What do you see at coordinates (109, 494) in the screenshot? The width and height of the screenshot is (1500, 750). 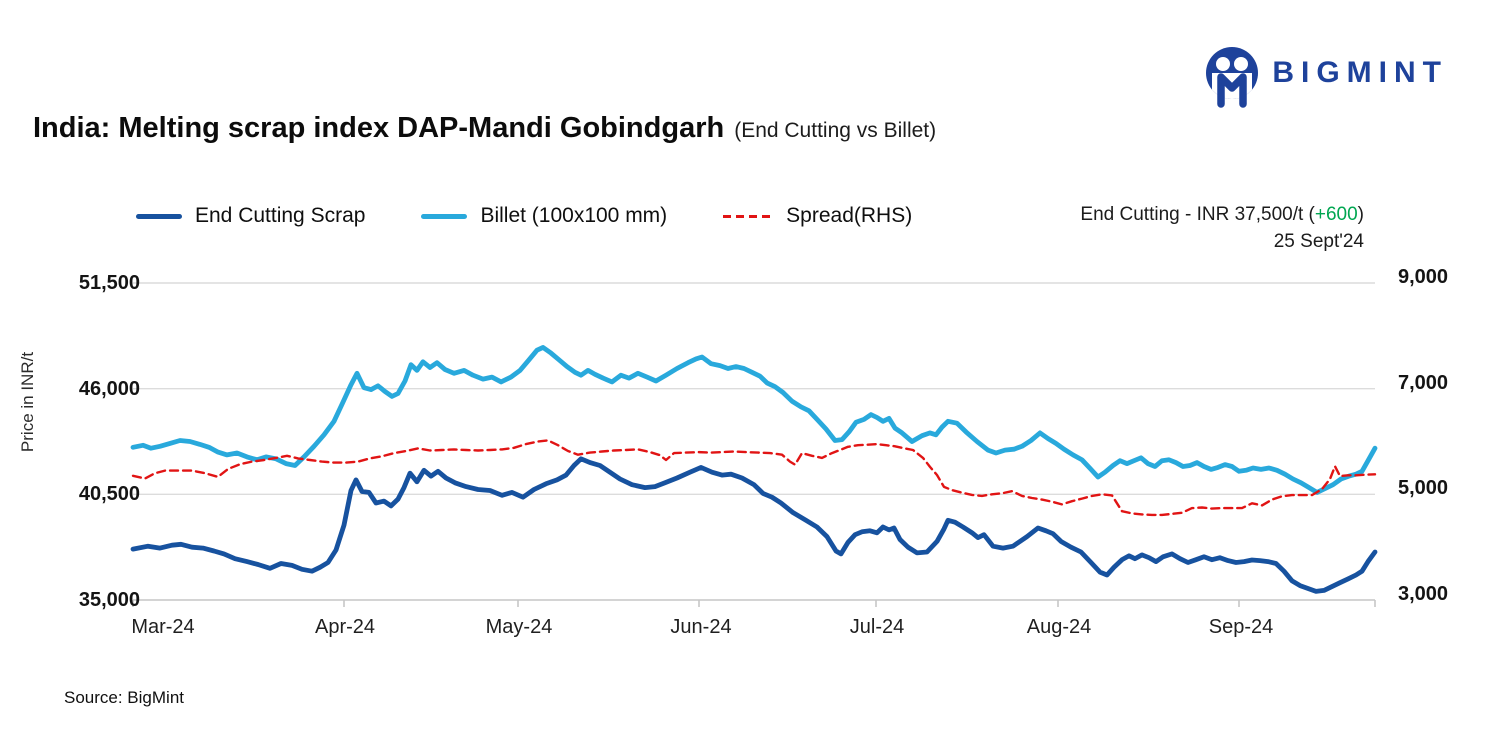 I see `y-axis-left-tick-label: 40,500` at bounding box center [109, 494].